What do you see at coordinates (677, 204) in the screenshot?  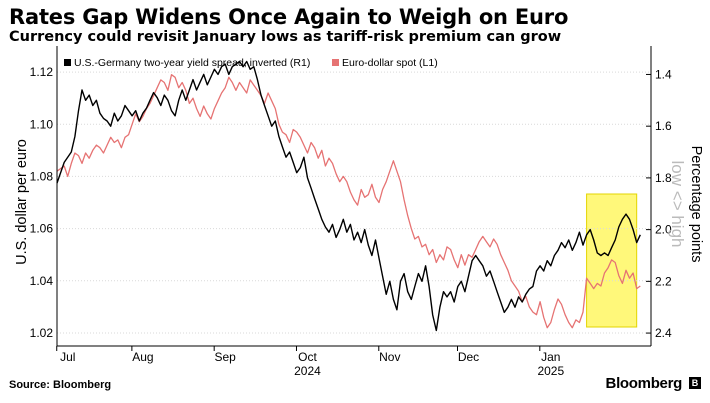 I see `right-axis-annotation: low <> high` at bounding box center [677, 204].